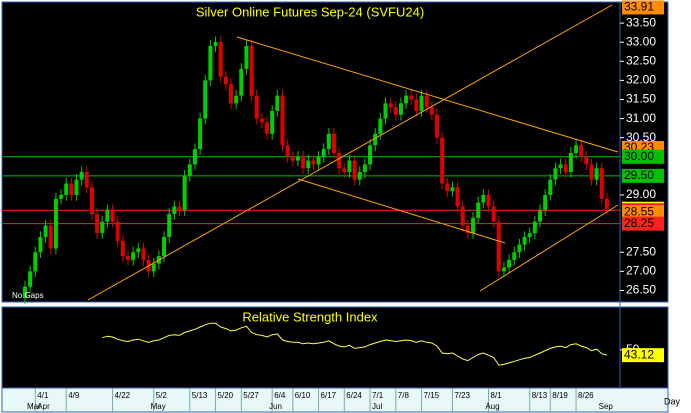  What do you see at coordinates (639, 211) in the screenshot?
I see `price-tag-label: 28.55` at bounding box center [639, 211].